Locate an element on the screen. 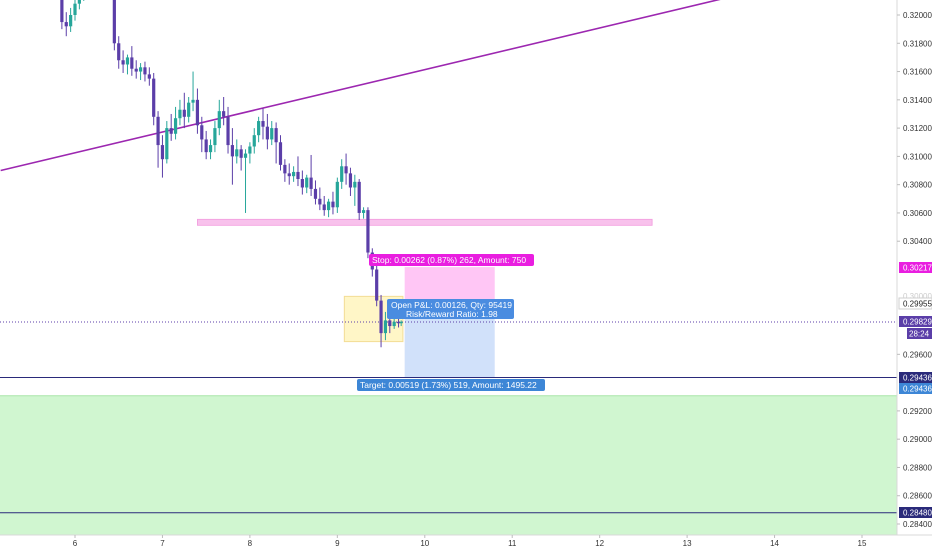 Image resolution: width=932 pixels, height=550 pixels. resistance-zone-layer is located at coordinates (425, 222).